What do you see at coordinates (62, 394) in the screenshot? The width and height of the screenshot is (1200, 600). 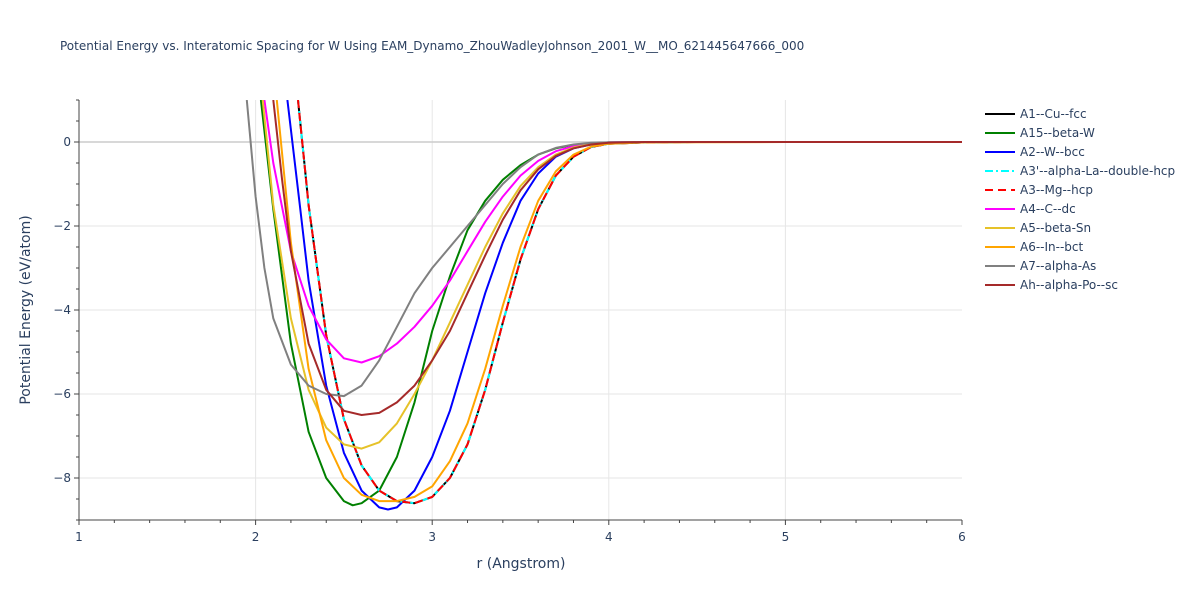 I see `y-tick-label: −6` at bounding box center [62, 394].